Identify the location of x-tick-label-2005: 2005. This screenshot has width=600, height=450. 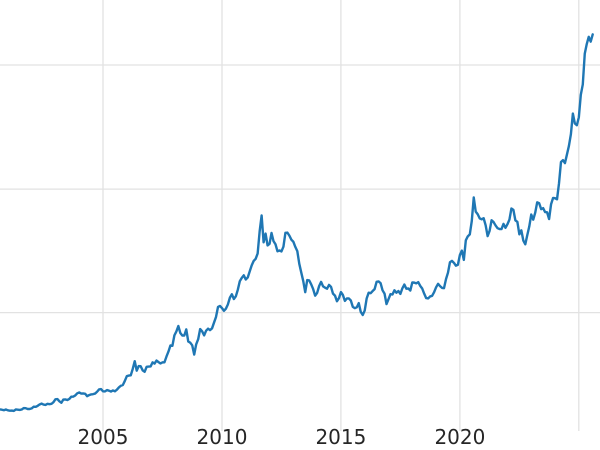
(103, 437).